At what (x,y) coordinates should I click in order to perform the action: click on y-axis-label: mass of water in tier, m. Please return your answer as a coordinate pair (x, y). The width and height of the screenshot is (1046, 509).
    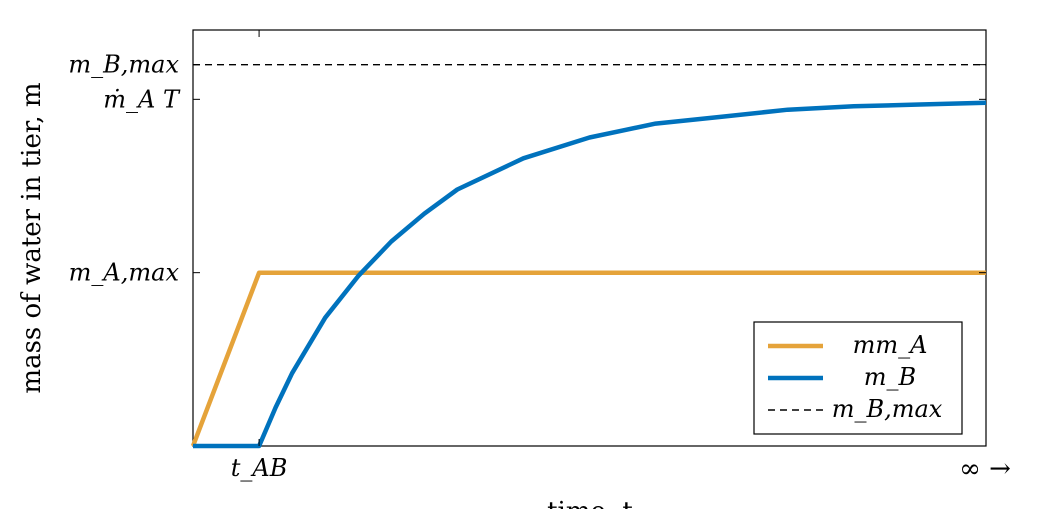
    Looking at the image, I should click on (32, 237).